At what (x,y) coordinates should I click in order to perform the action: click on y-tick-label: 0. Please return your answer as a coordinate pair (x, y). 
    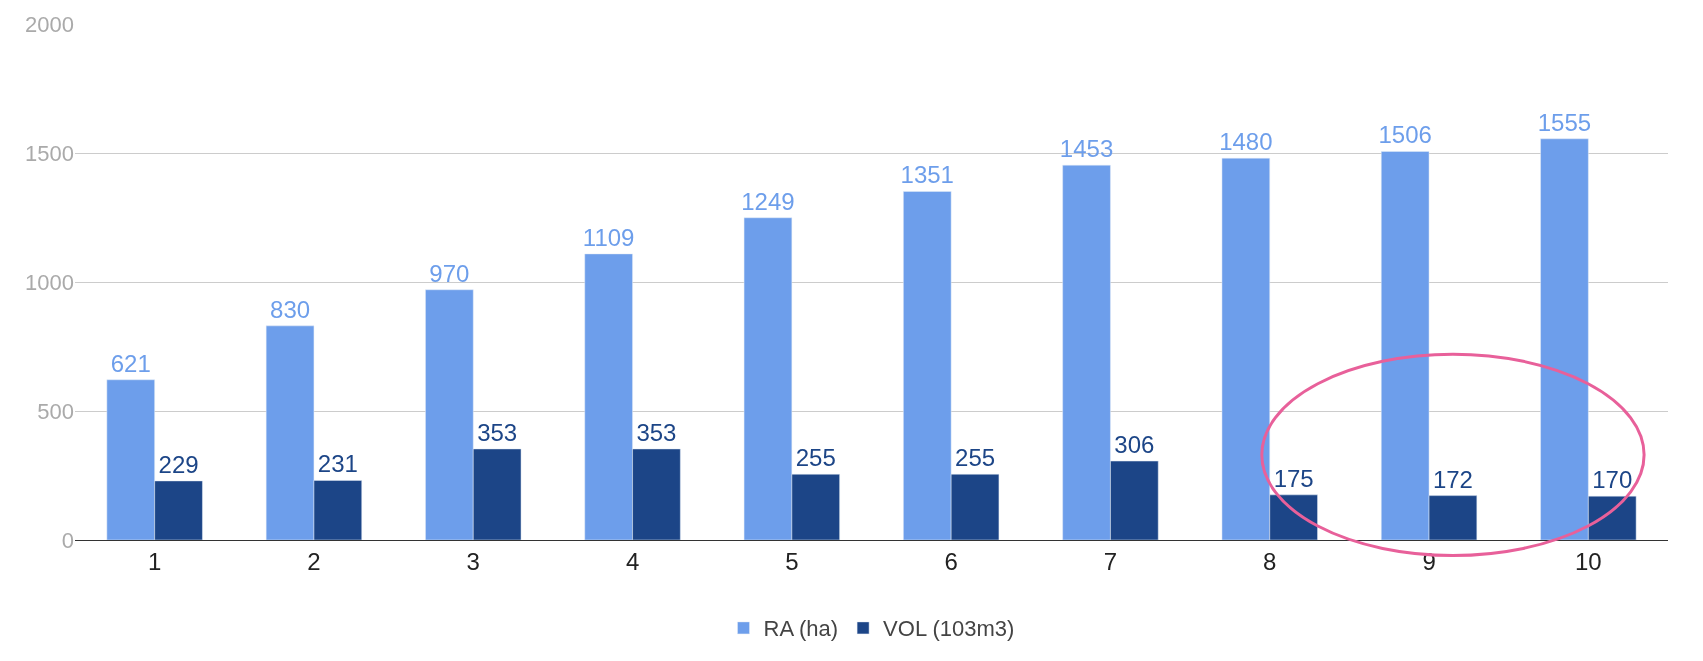
    Looking at the image, I should click on (67, 540).